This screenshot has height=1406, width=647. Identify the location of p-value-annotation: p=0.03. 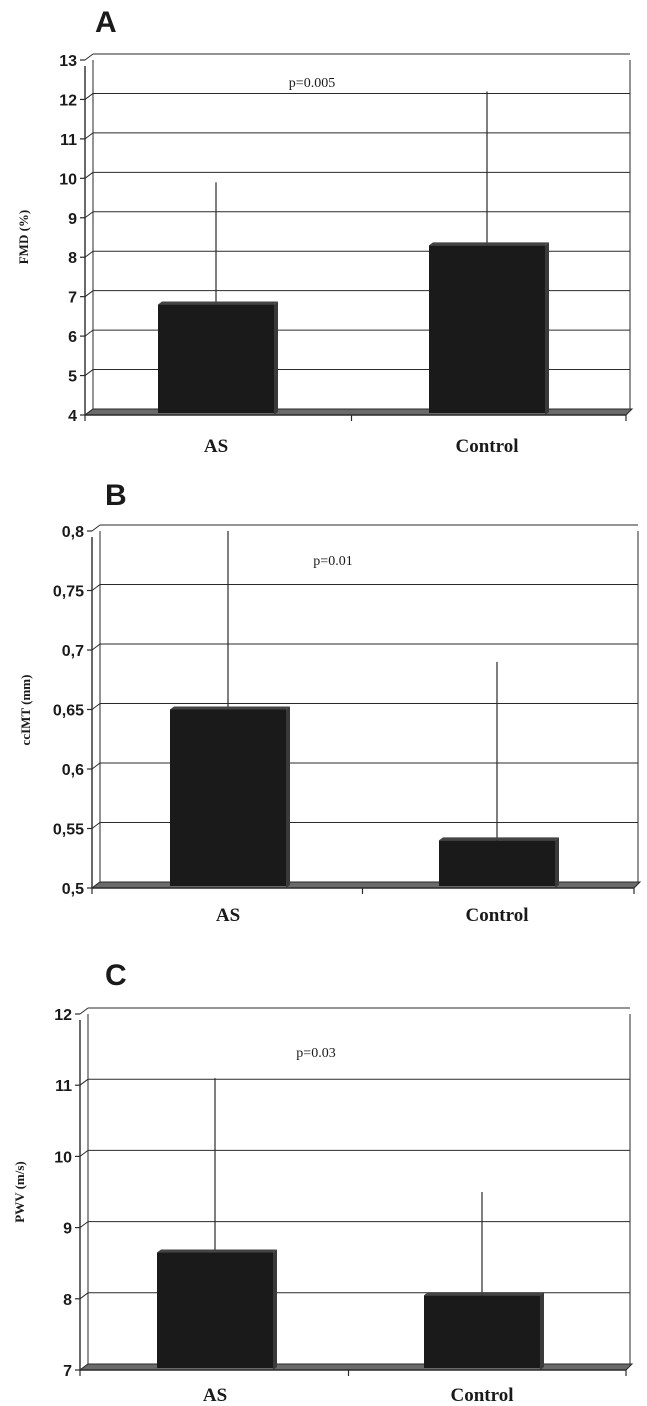
(315, 1053).